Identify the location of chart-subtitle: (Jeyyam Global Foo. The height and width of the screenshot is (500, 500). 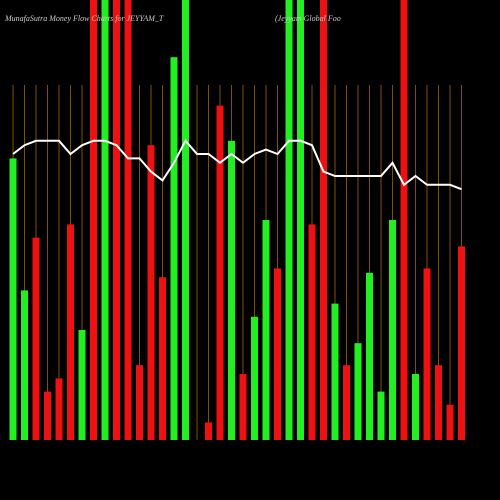
(308, 18).